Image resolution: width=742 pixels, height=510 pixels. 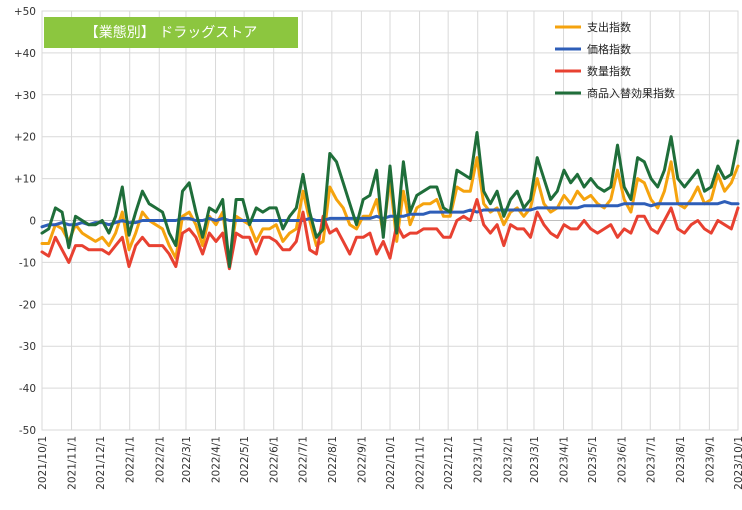 I want to click on x-tick-label: 2023/2/1, so click(x=508, y=459).